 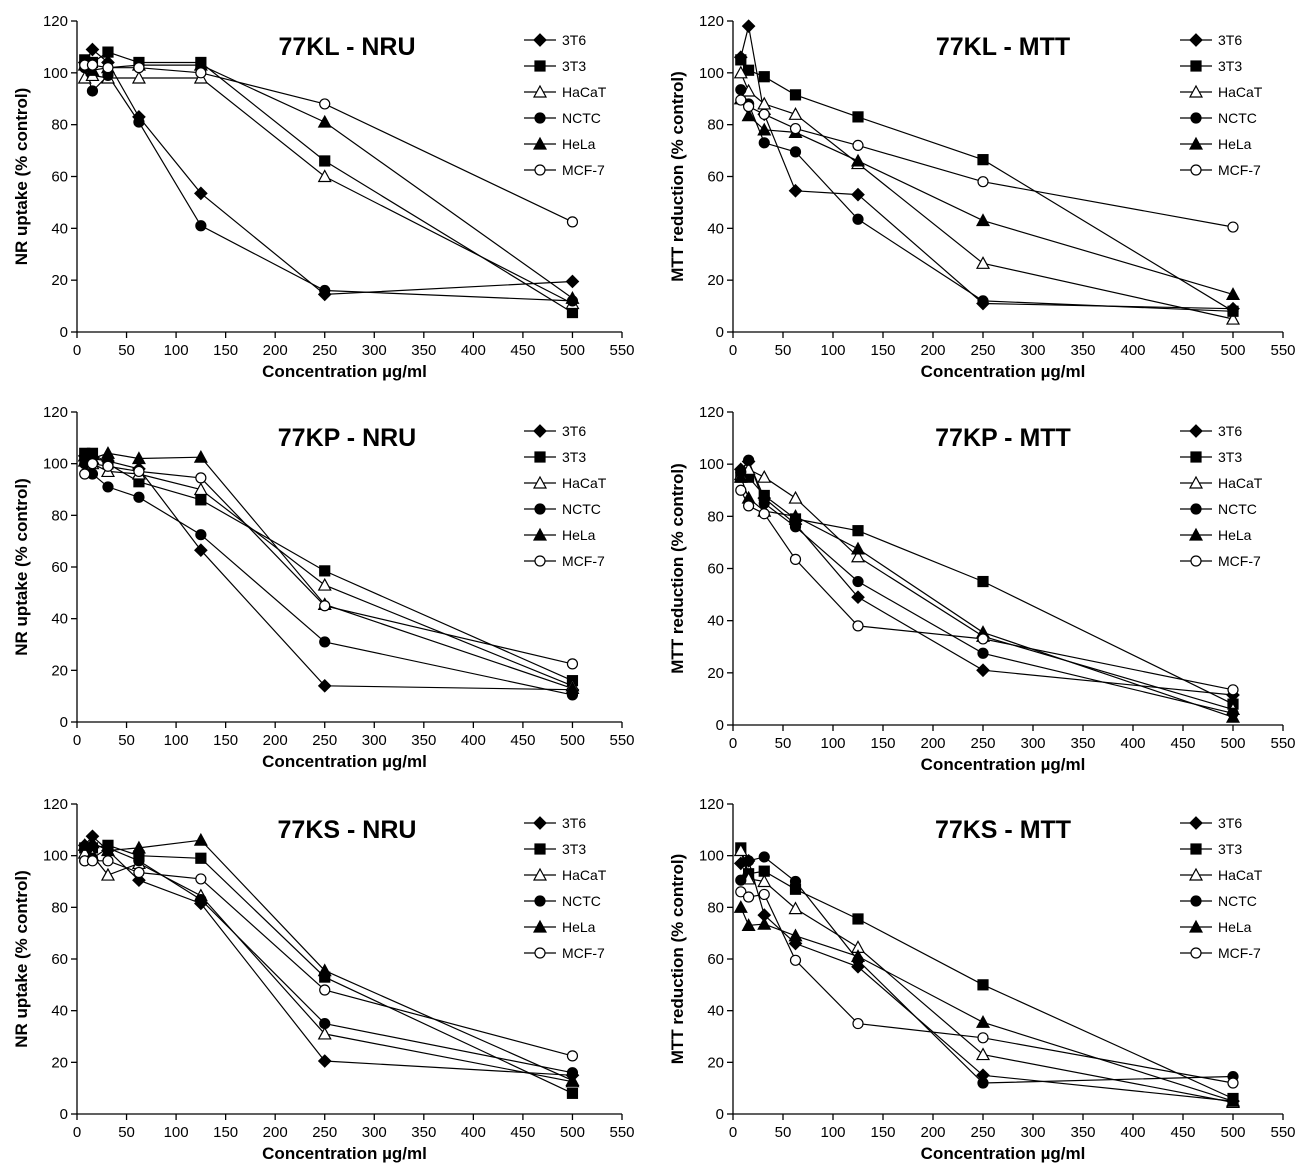 What do you see at coordinates (621, 1132) in the screenshot?
I see `x-tick-label: 550` at bounding box center [621, 1132].